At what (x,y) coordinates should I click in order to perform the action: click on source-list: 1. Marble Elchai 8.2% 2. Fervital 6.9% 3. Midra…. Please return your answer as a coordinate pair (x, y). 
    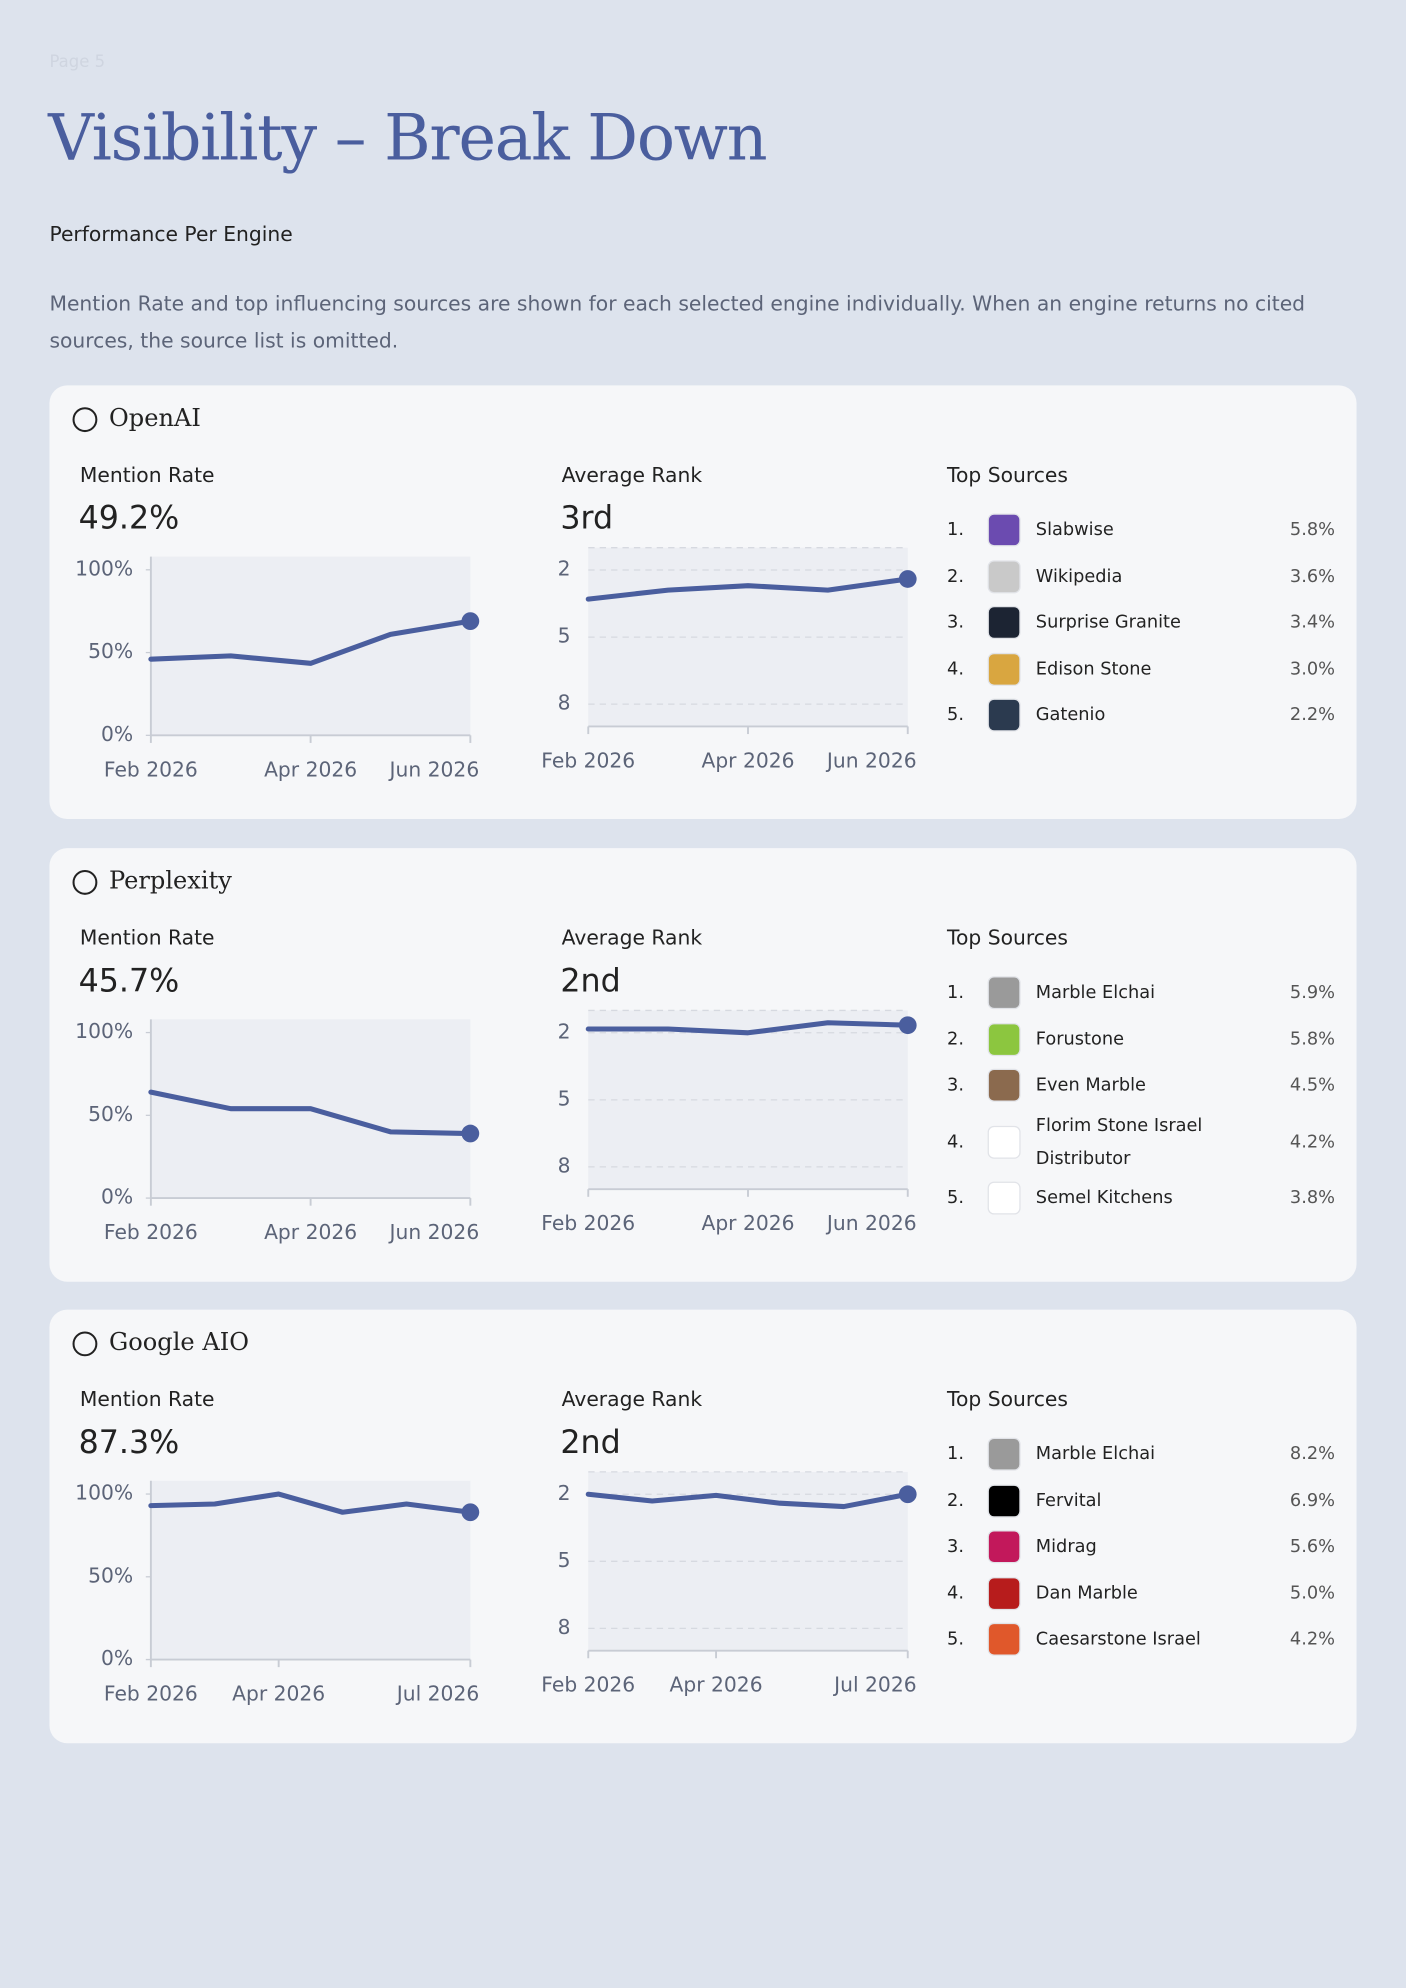
    Looking at the image, I should click on (1141, 1546).